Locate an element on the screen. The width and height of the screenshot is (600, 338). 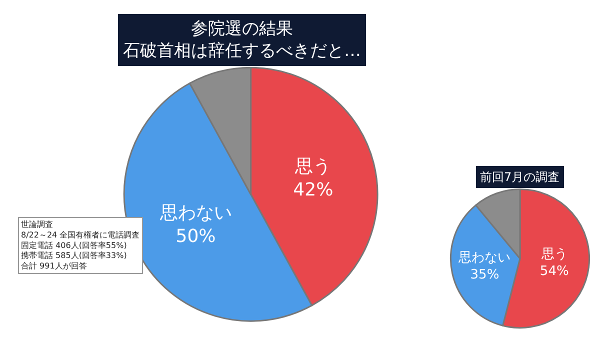
text: 世論調査 is located at coordinates (37, 224).